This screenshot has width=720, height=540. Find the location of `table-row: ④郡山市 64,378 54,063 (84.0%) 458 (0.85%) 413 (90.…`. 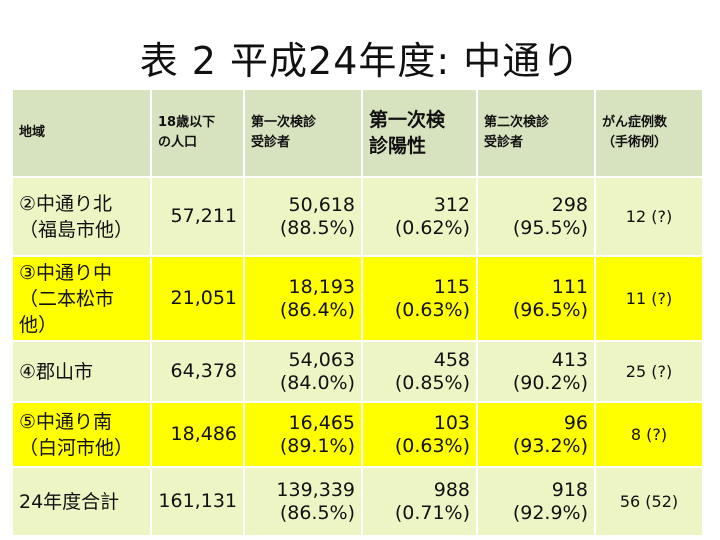

table-row: ④郡山市 64,378 54,063 (84.0%) 458 (0.85%) 413 (90.… is located at coordinates (357, 371).